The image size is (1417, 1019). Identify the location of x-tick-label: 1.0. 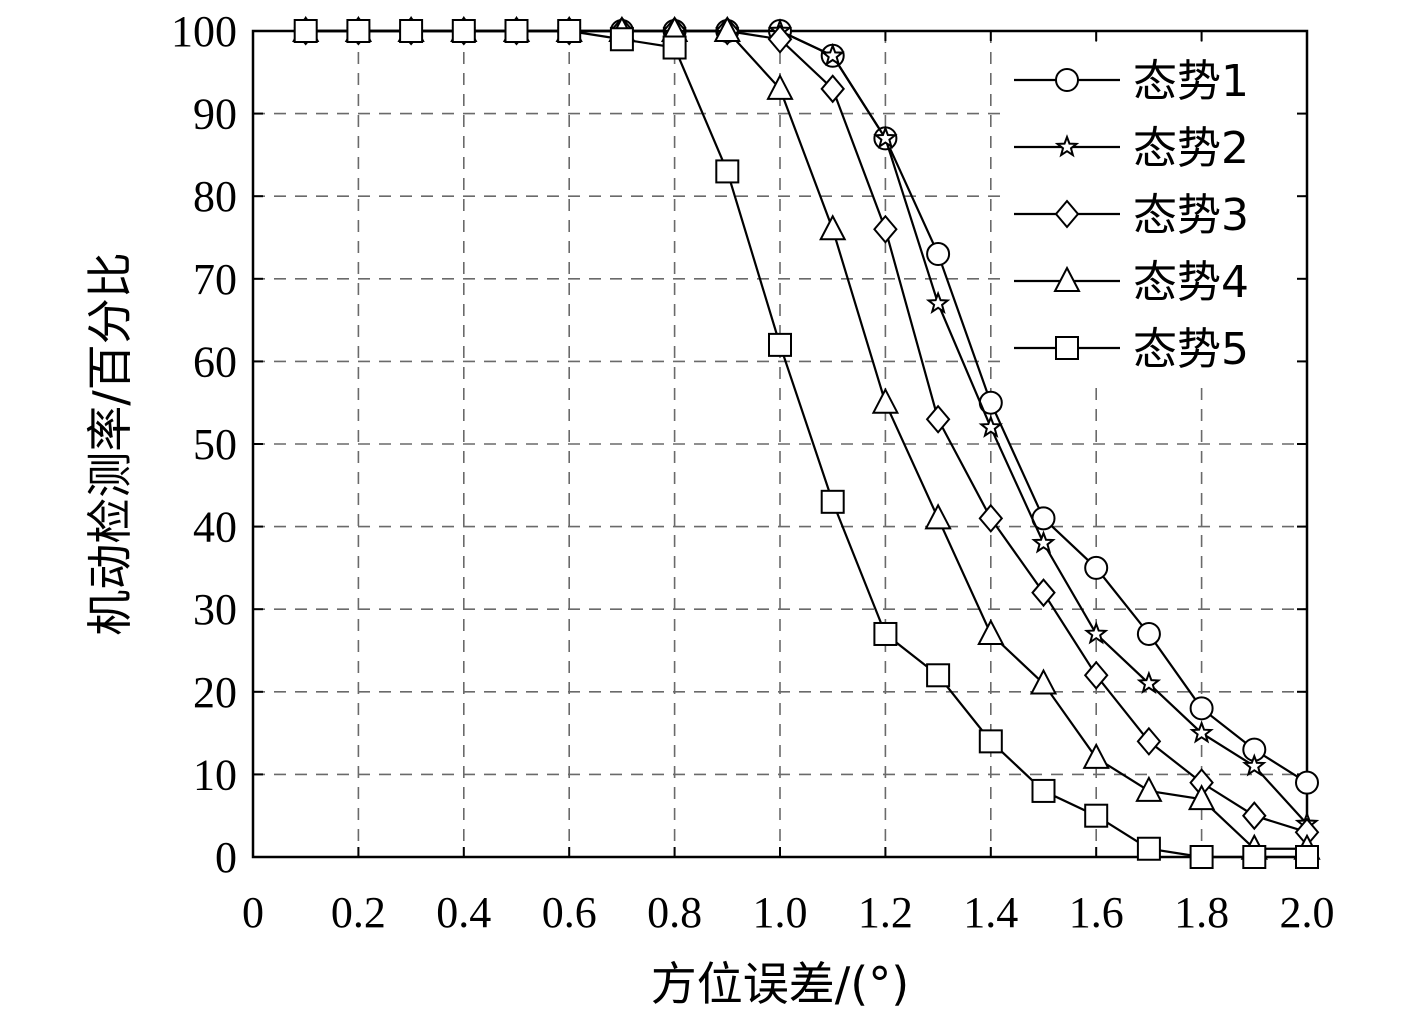
(780, 912).